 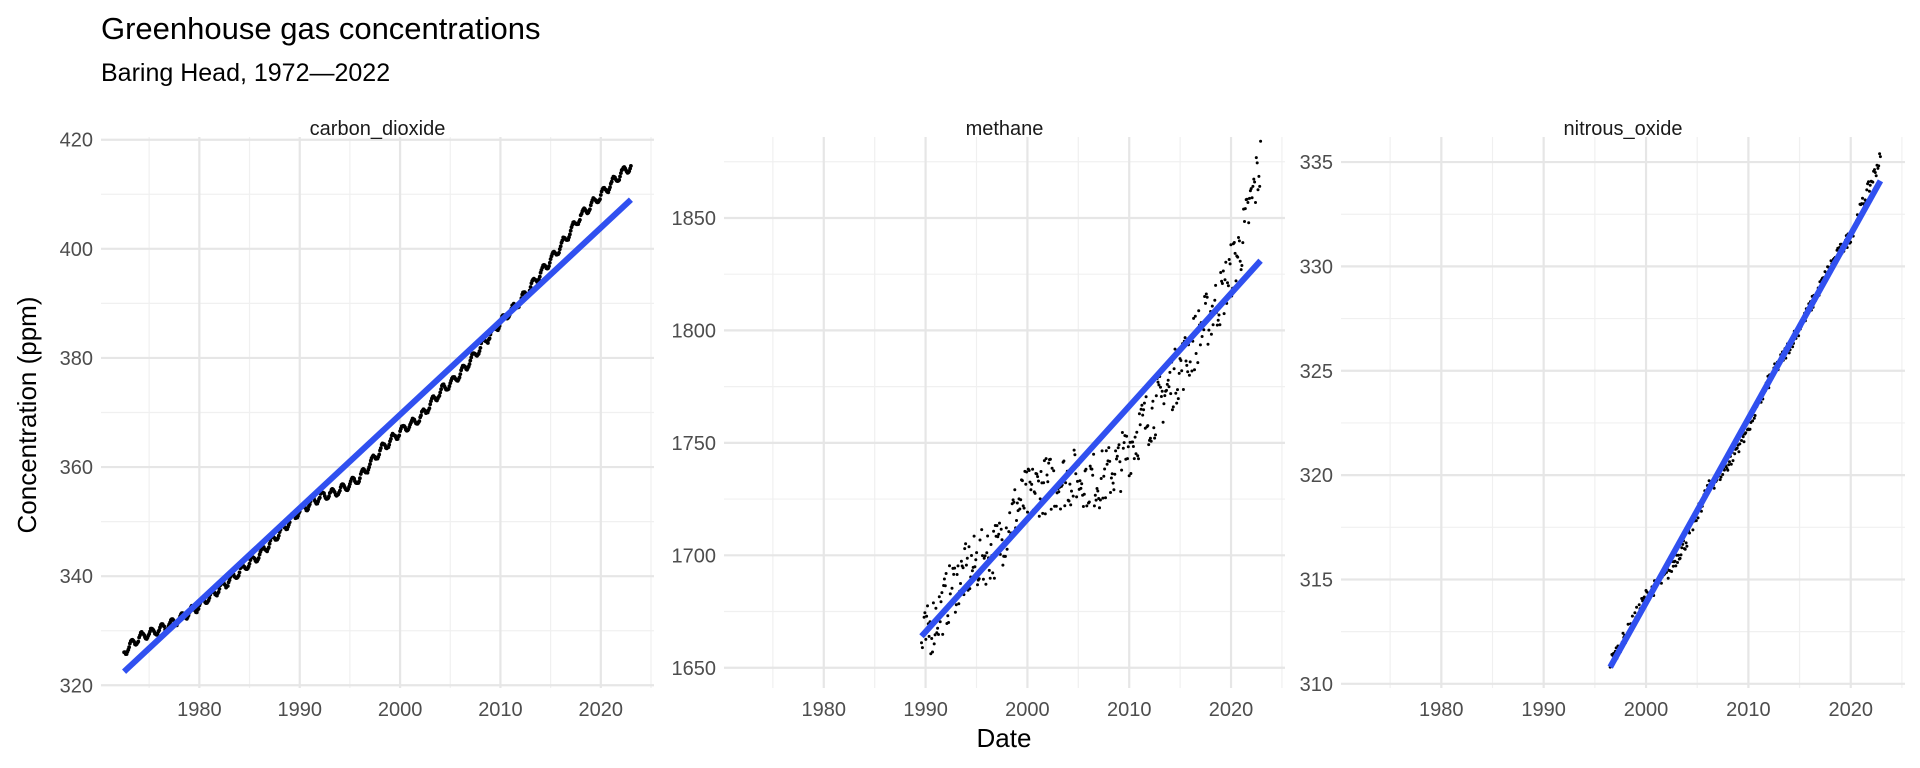 What do you see at coordinates (694, 669) in the screenshot?
I see `y-tick-label: 1650` at bounding box center [694, 669].